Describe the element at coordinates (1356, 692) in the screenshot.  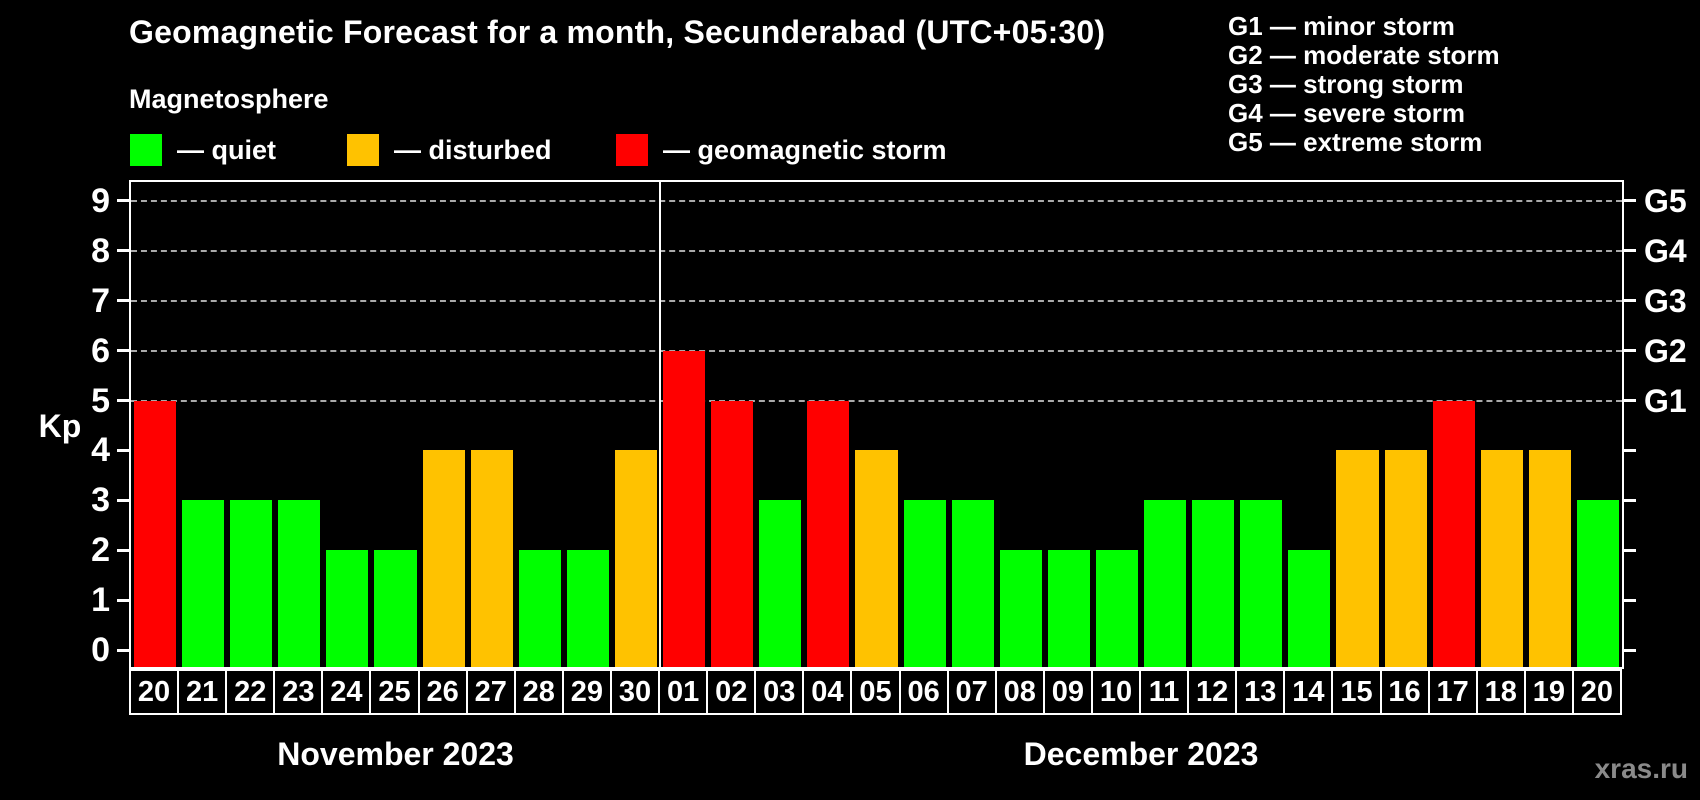
I see `date-cell-15: 15` at that location.